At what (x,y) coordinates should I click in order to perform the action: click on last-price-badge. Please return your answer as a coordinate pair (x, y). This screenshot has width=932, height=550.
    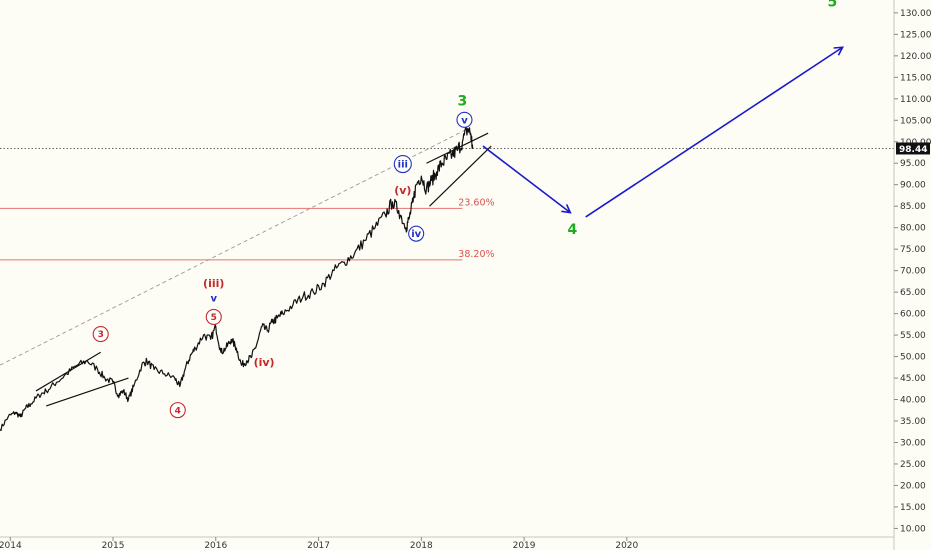
    Looking at the image, I should click on (913, 148).